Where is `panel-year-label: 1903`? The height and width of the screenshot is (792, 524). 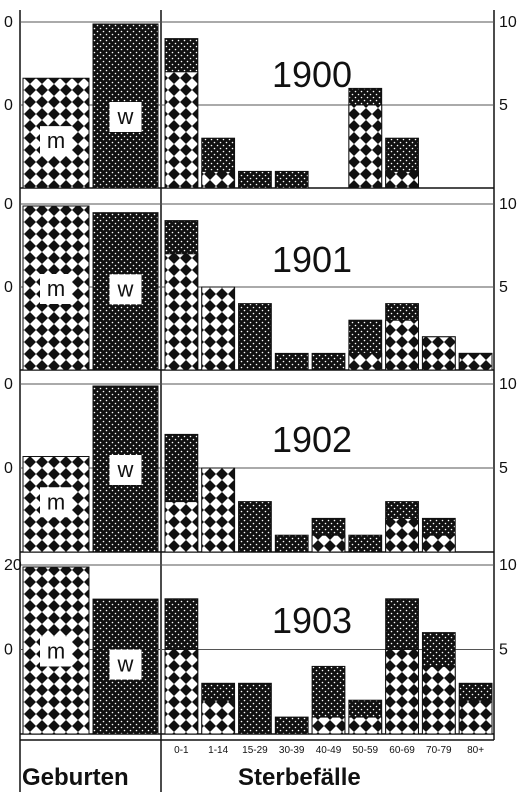 panel-year-label: 1903 is located at coordinates (312, 620).